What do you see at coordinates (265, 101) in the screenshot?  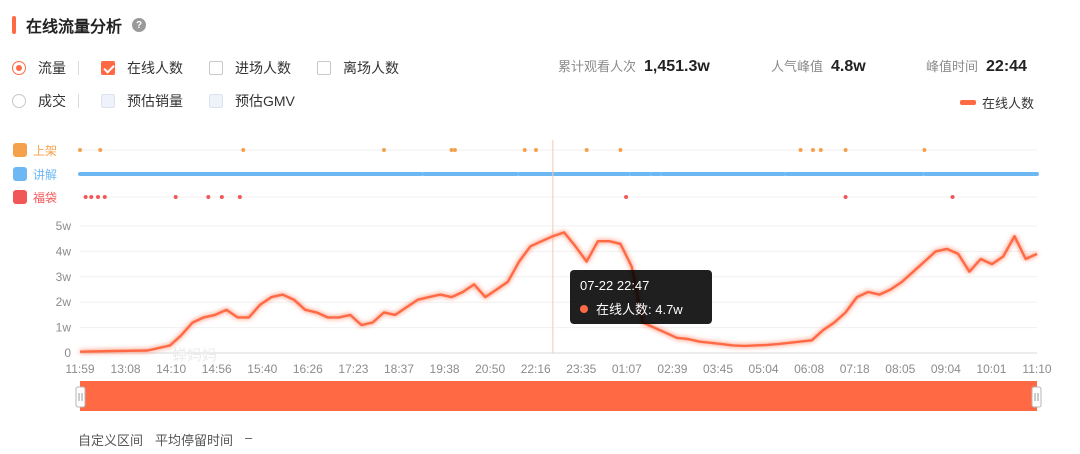 I see `checkbox-label: 预估GMV` at bounding box center [265, 101].